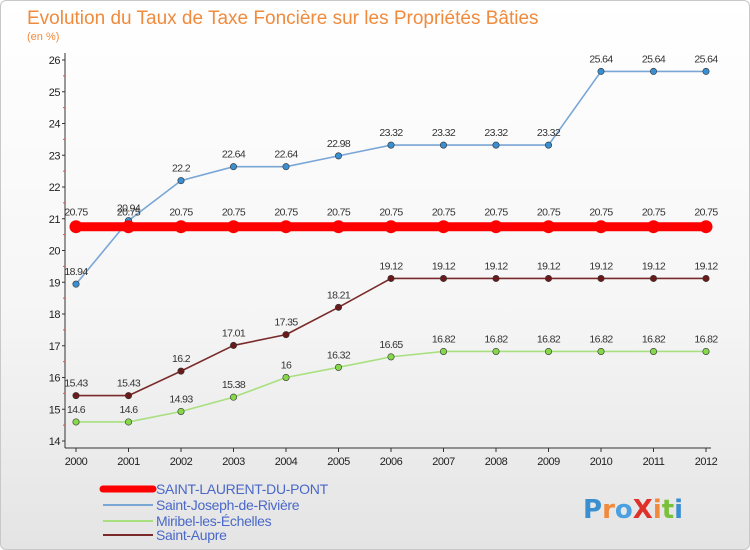  Describe the element at coordinates (55, 315) in the screenshot. I see `y-tick-label: 18` at that location.